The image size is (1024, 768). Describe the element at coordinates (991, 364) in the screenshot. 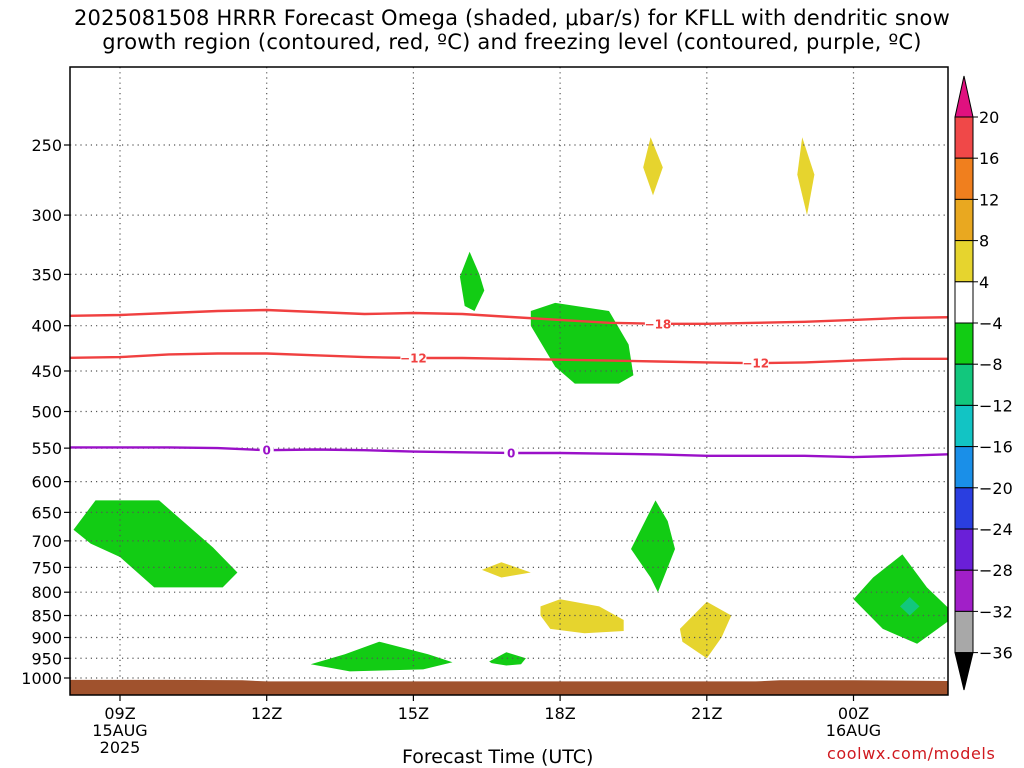

I see `colorbar-label-6: −8` at that location.